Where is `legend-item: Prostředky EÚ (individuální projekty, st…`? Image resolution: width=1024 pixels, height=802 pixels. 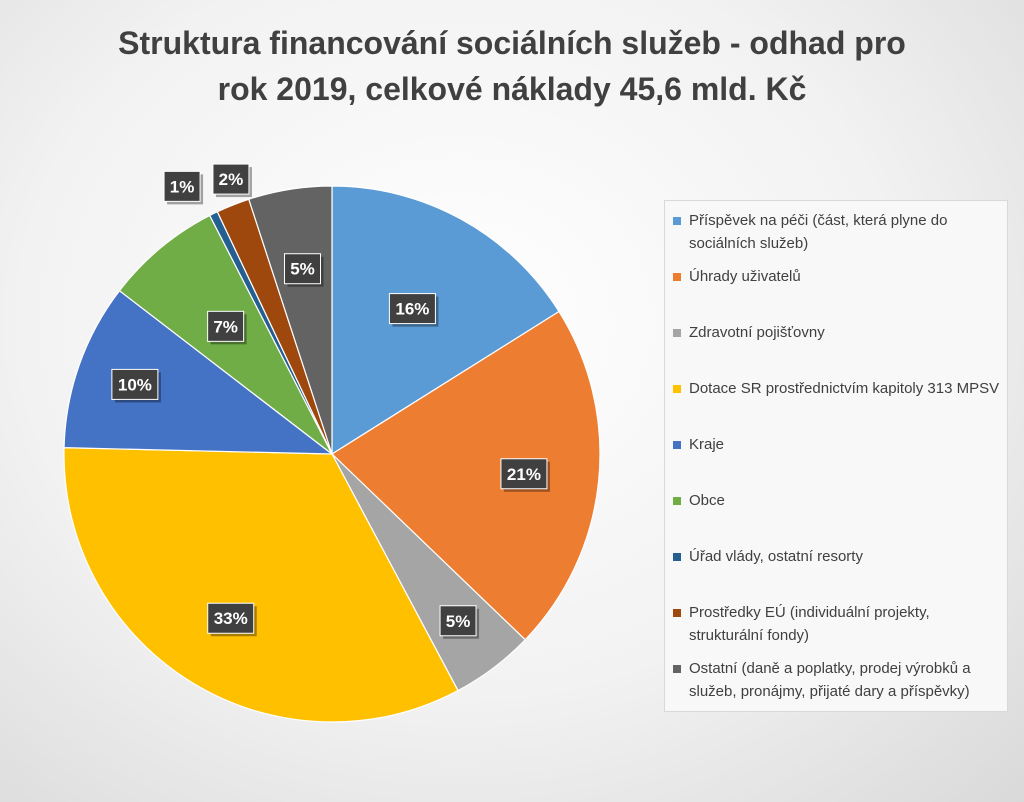
legend-item: Prostředky EÚ (individuální projekty, st… is located at coordinates (838, 624).